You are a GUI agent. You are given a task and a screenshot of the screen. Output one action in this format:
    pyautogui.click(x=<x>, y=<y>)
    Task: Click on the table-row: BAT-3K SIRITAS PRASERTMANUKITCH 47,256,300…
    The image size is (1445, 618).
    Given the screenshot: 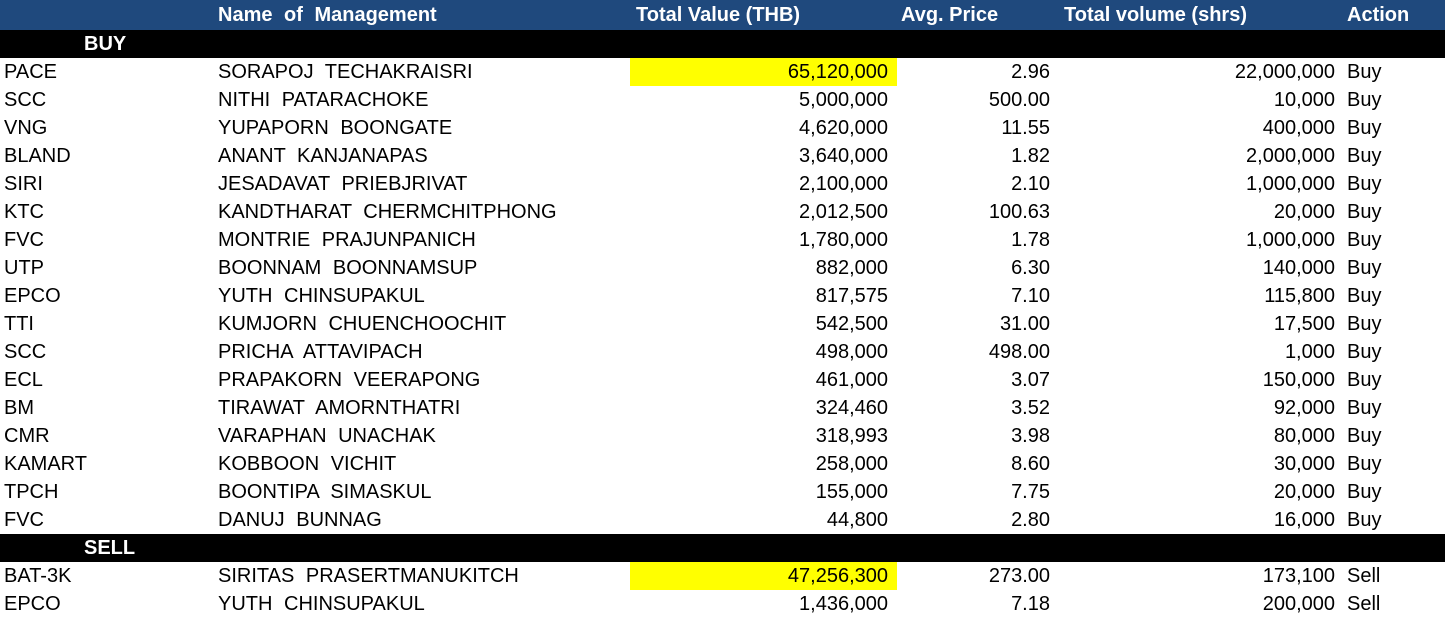 What is the action you would take?
    pyautogui.click(x=722, y=576)
    